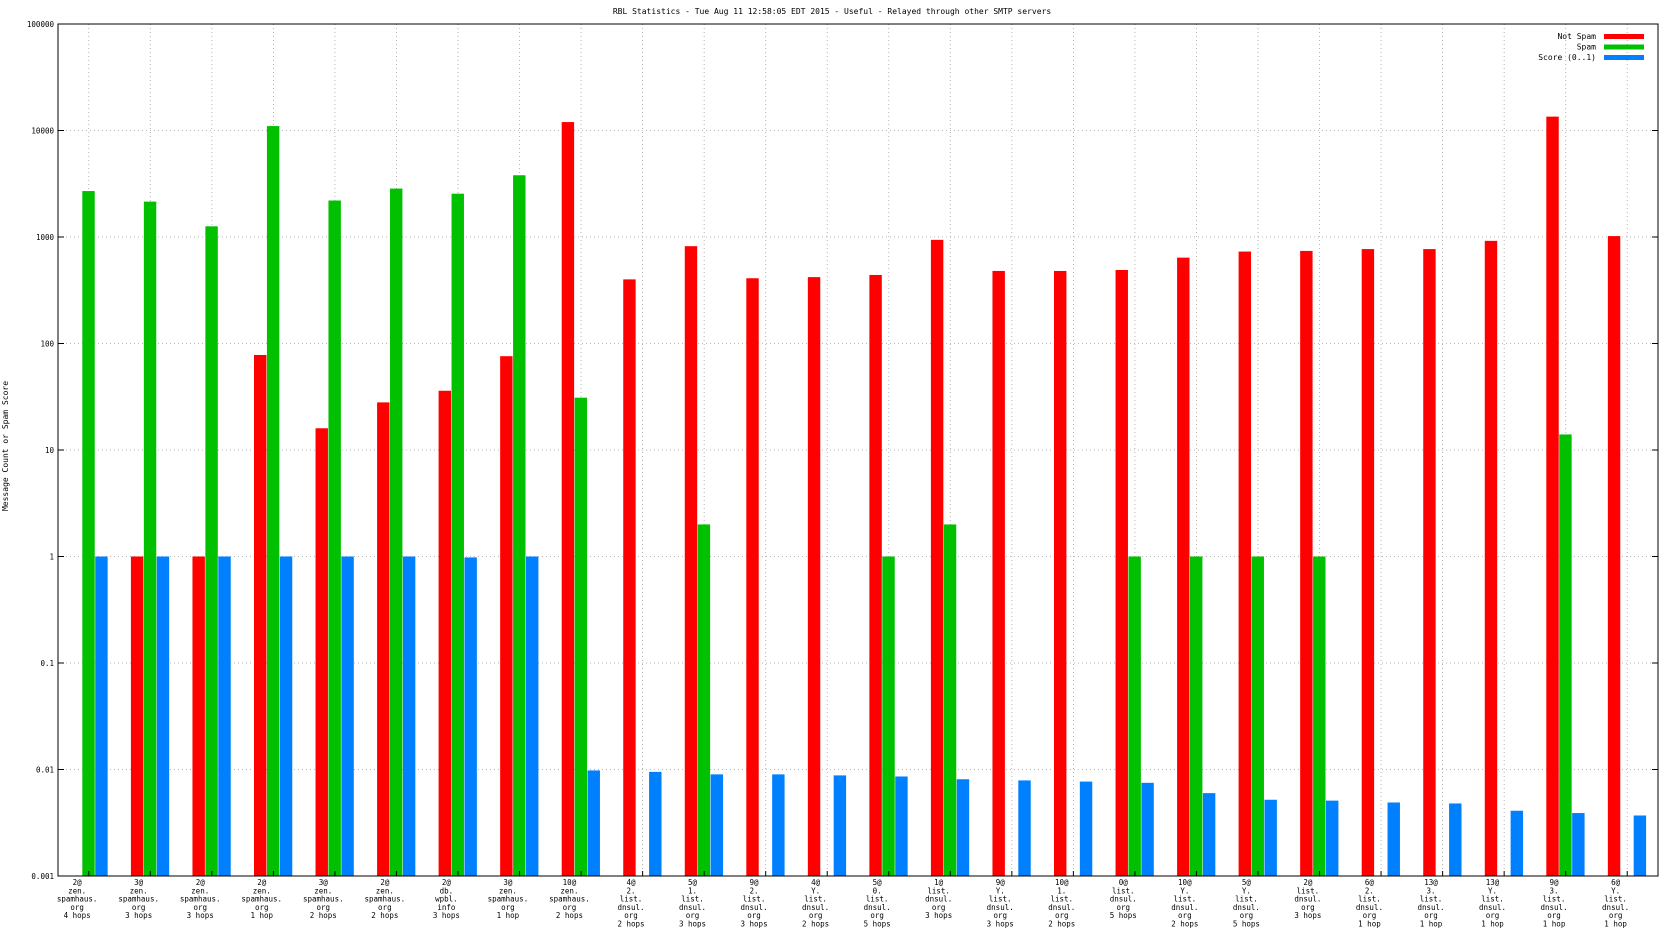 The height and width of the screenshot is (936, 1664). I want to click on x-category-label: 10@ 1. list. dnsul. org 2 hops, so click(1061, 903).